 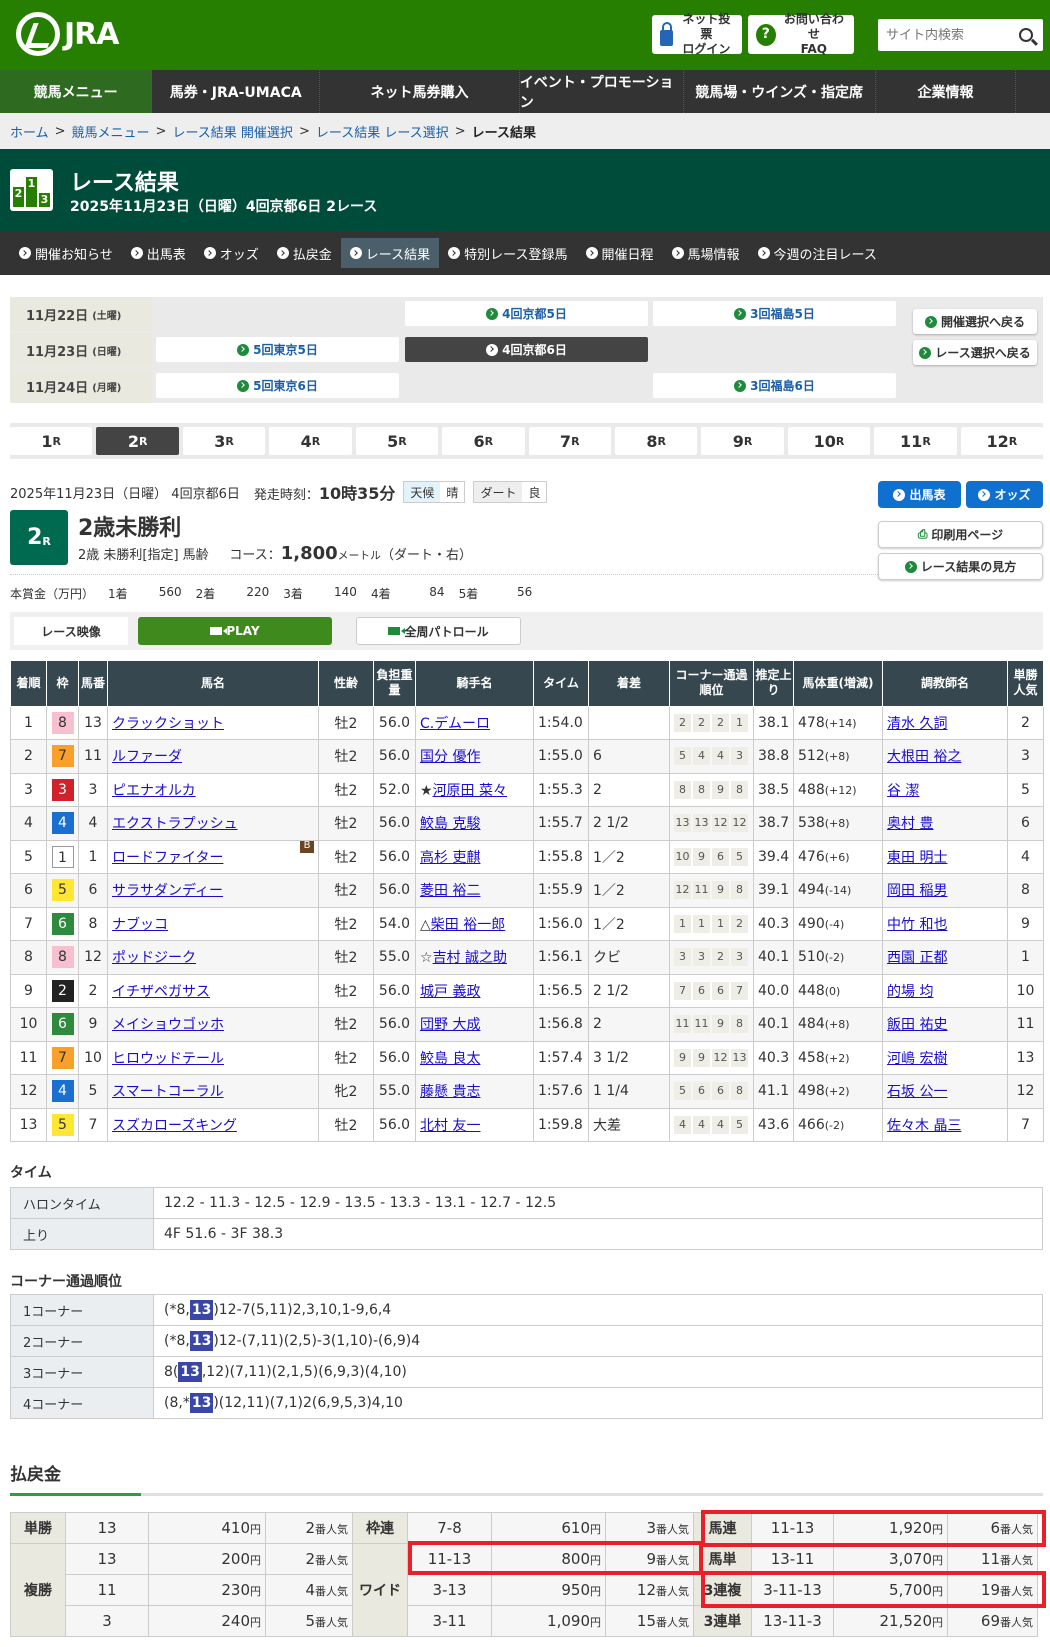 What do you see at coordinates (175, 824) in the screenshot?
I see `horse-name-link: エクストラプッシュ` at bounding box center [175, 824].